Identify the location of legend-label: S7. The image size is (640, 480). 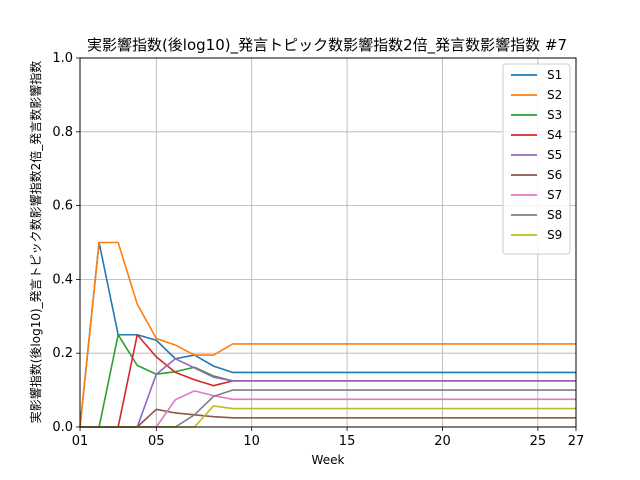
(554, 195).